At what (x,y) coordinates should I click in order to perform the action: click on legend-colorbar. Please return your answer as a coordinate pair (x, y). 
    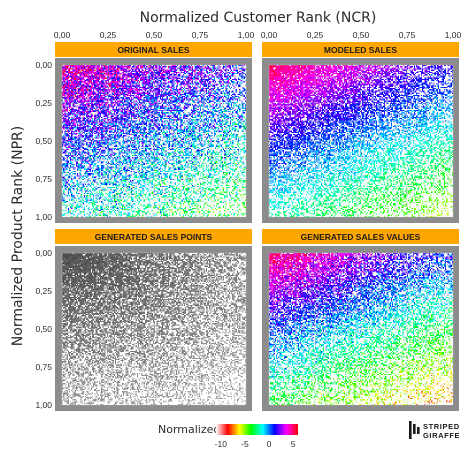
    Looking at the image, I should click on (257, 429).